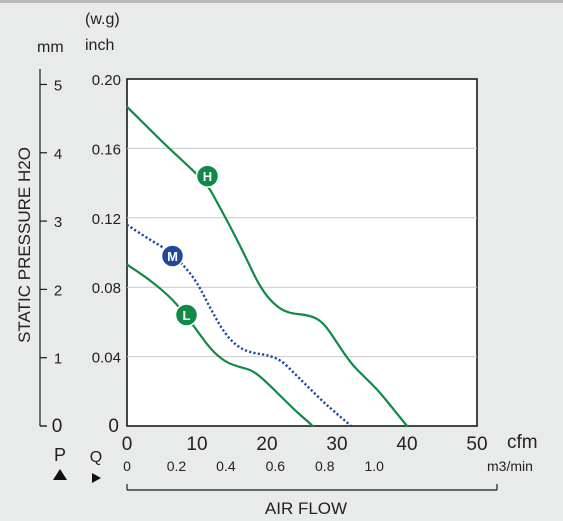  I want to click on x-unit-cfm: cfm, so click(522, 442).